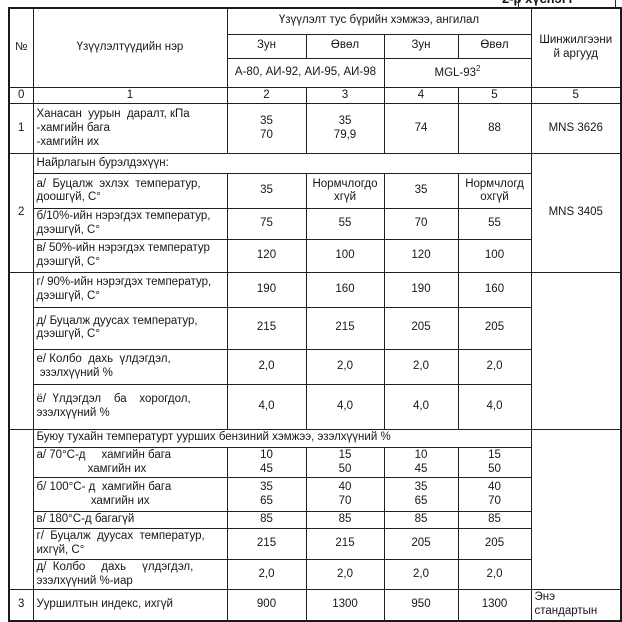 The height and width of the screenshot is (622, 622). I want to click on s2-row0-name: а/ Буцалж эхлэх температур, доошгүй, С°, so click(130, 191).